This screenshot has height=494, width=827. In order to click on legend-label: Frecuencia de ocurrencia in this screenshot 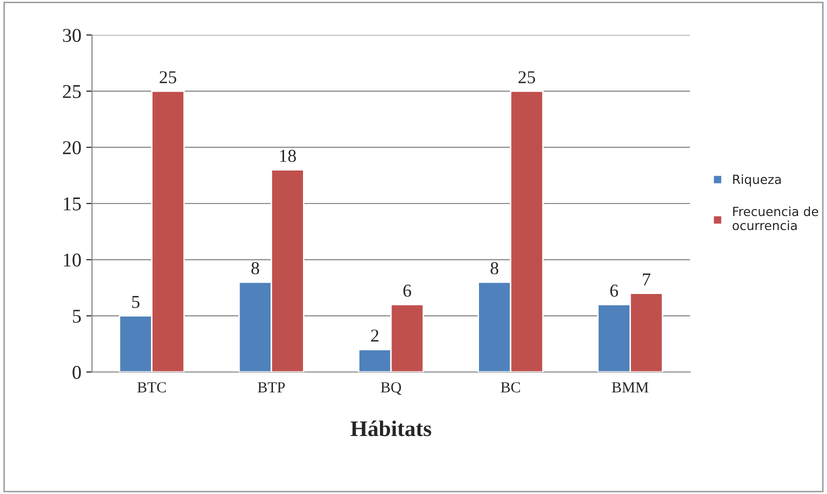, I will do `click(775, 218)`.